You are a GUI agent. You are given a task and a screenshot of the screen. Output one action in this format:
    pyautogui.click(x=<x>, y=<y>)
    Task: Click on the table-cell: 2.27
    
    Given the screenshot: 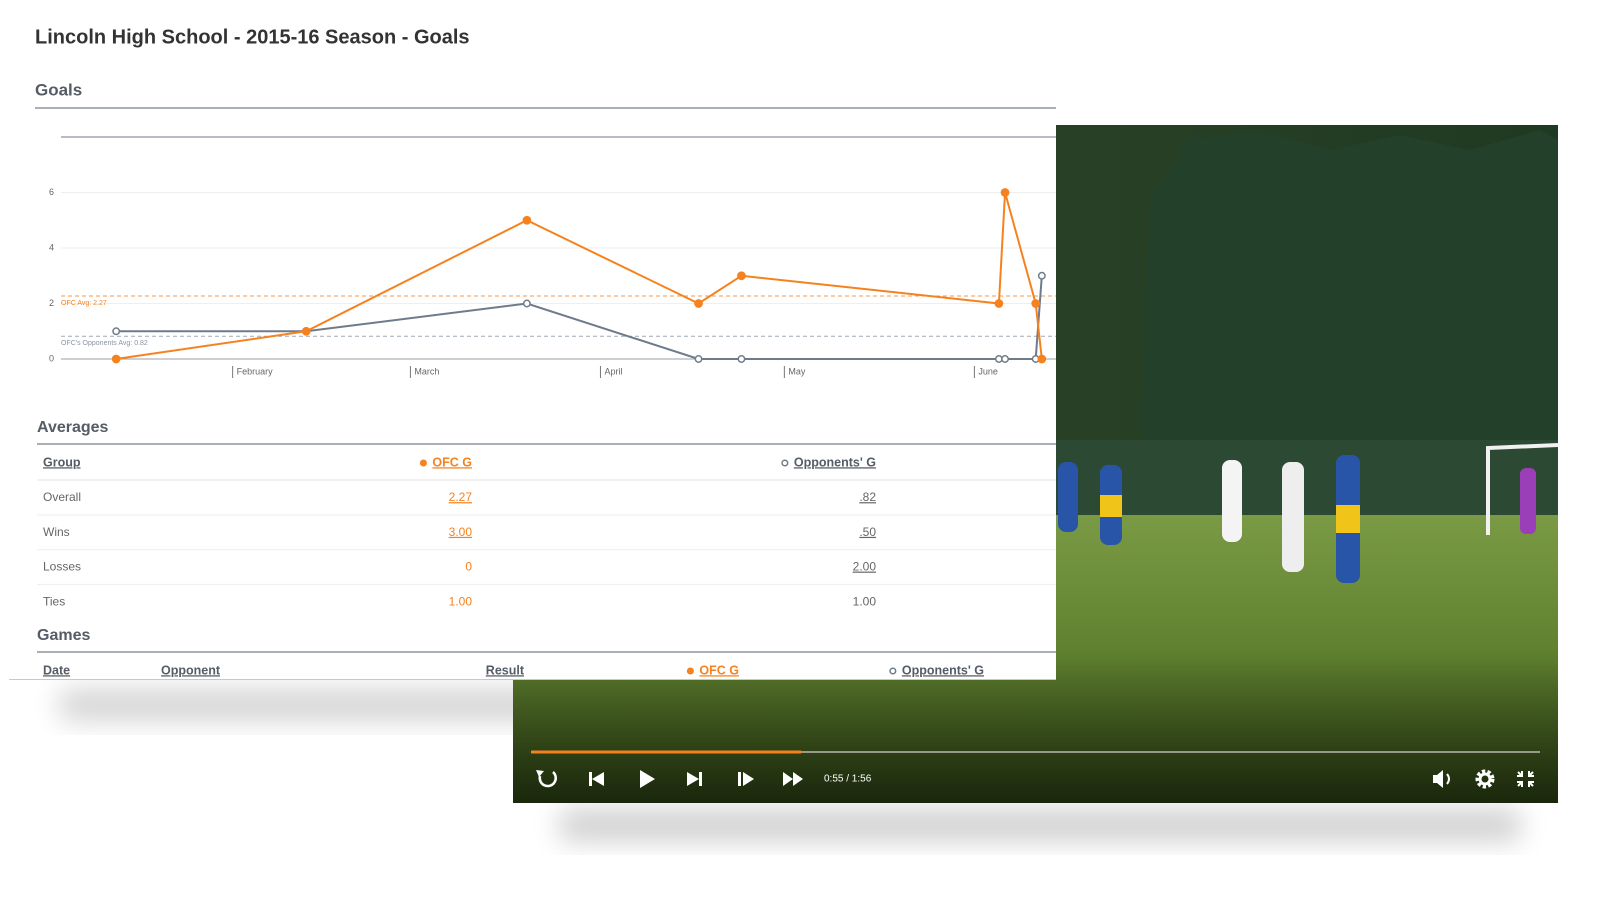 What is the action you would take?
    pyautogui.click(x=461, y=497)
    